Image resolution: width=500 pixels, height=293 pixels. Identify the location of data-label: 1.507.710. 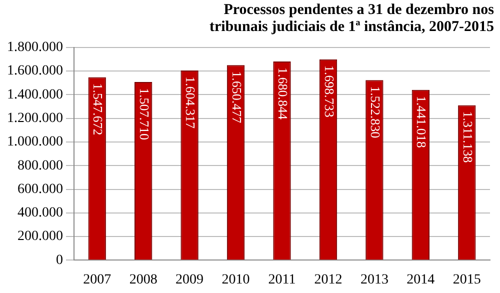
(144, 114).